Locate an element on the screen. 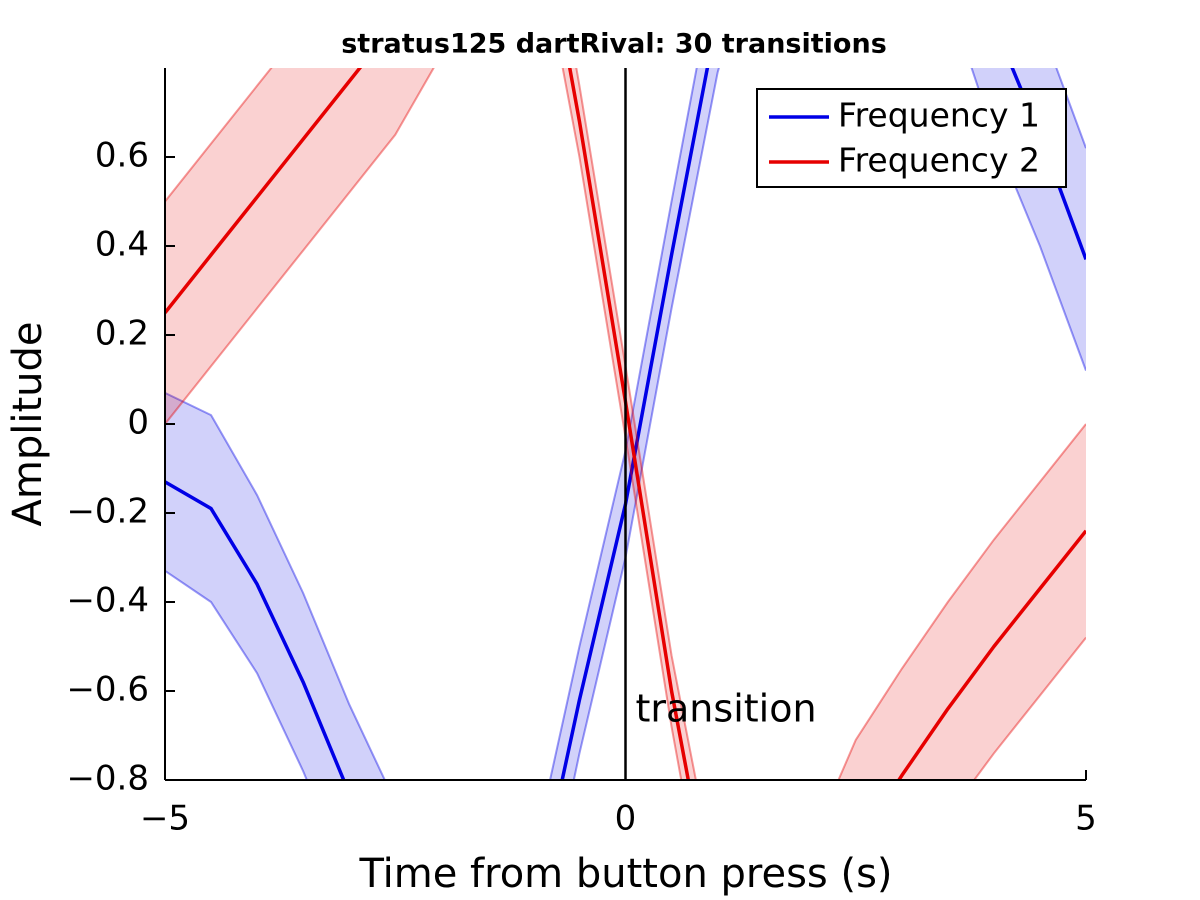 Image resolution: width=1200 pixels, height=900 pixels. y-tick-label: 0 is located at coordinates (138, 423).